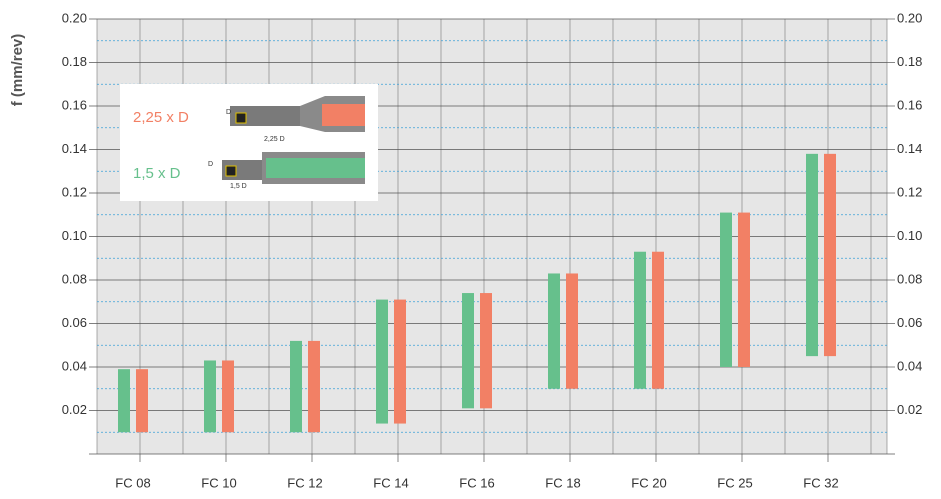  I want to click on legend: 2,25 x D 1,5 x D 2,25 D D 1,5 D D, so click(249, 142).